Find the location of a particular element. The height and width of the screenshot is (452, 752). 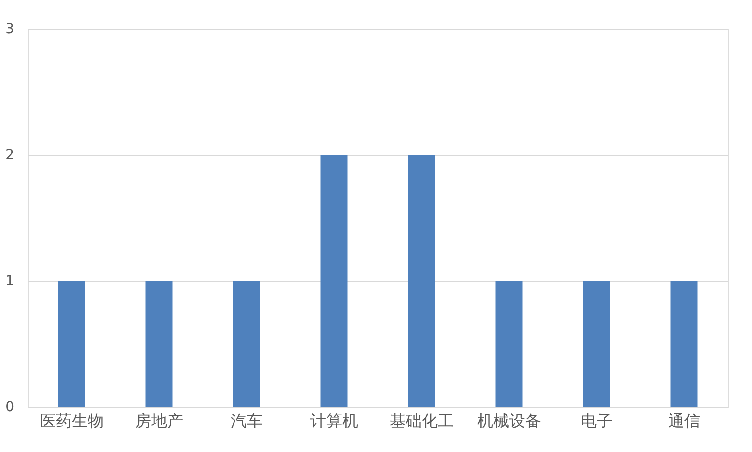

x-tick-label: 通信 is located at coordinates (684, 421).